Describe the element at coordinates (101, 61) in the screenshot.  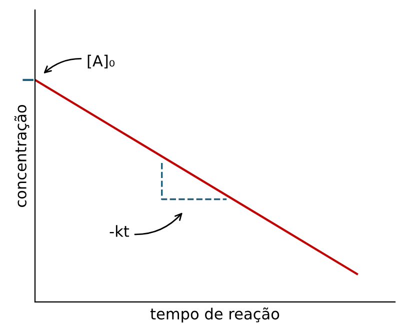
I see `text: [A]₀` at that location.